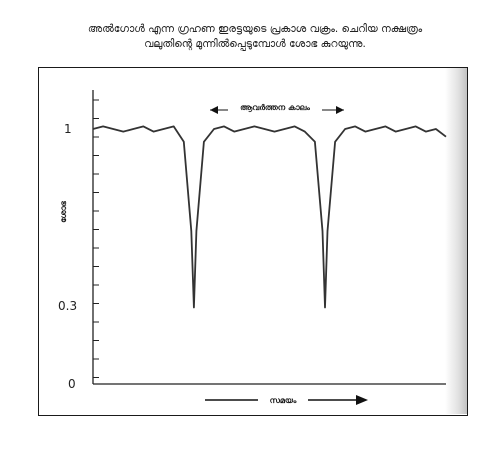 Image resolution: width=500 pixels, height=461 pixels. I want to click on period-label: ആവർത്തന കാലം, so click(275, 107).